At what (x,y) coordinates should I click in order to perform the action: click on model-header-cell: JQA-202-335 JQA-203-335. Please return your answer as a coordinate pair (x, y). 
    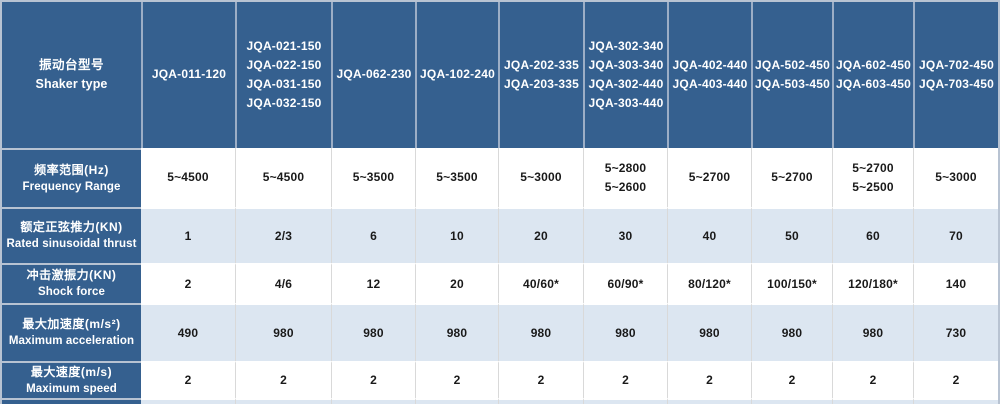
    Looking at the image, I should click on (540, 75).